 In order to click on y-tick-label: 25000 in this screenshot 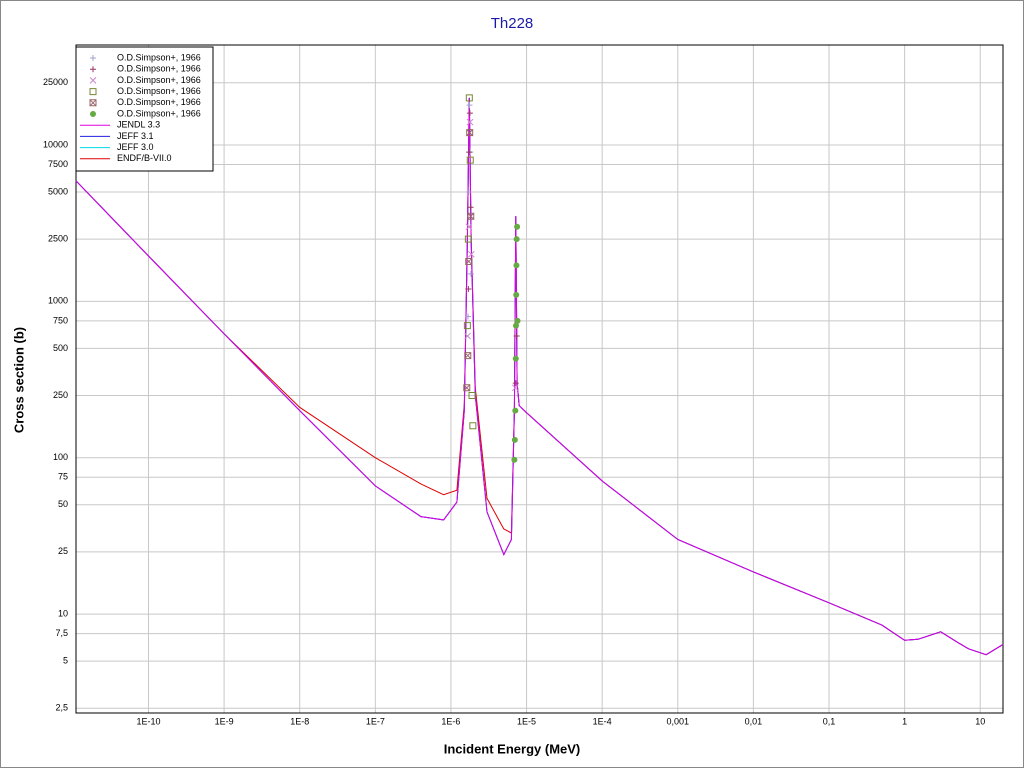, I will do `click(55, 82)`.